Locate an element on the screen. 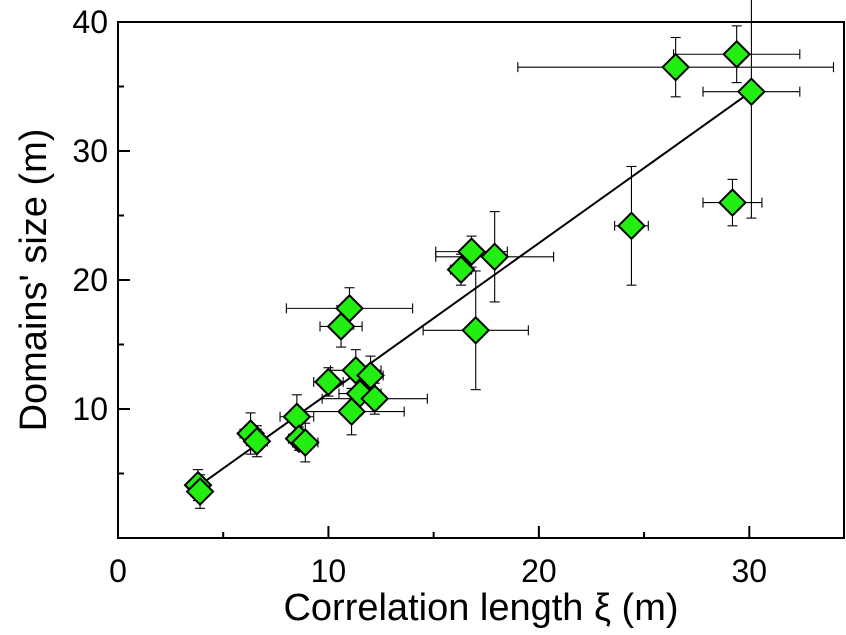  y-tick-label-10: 10 is located at coordinates (90, 409).